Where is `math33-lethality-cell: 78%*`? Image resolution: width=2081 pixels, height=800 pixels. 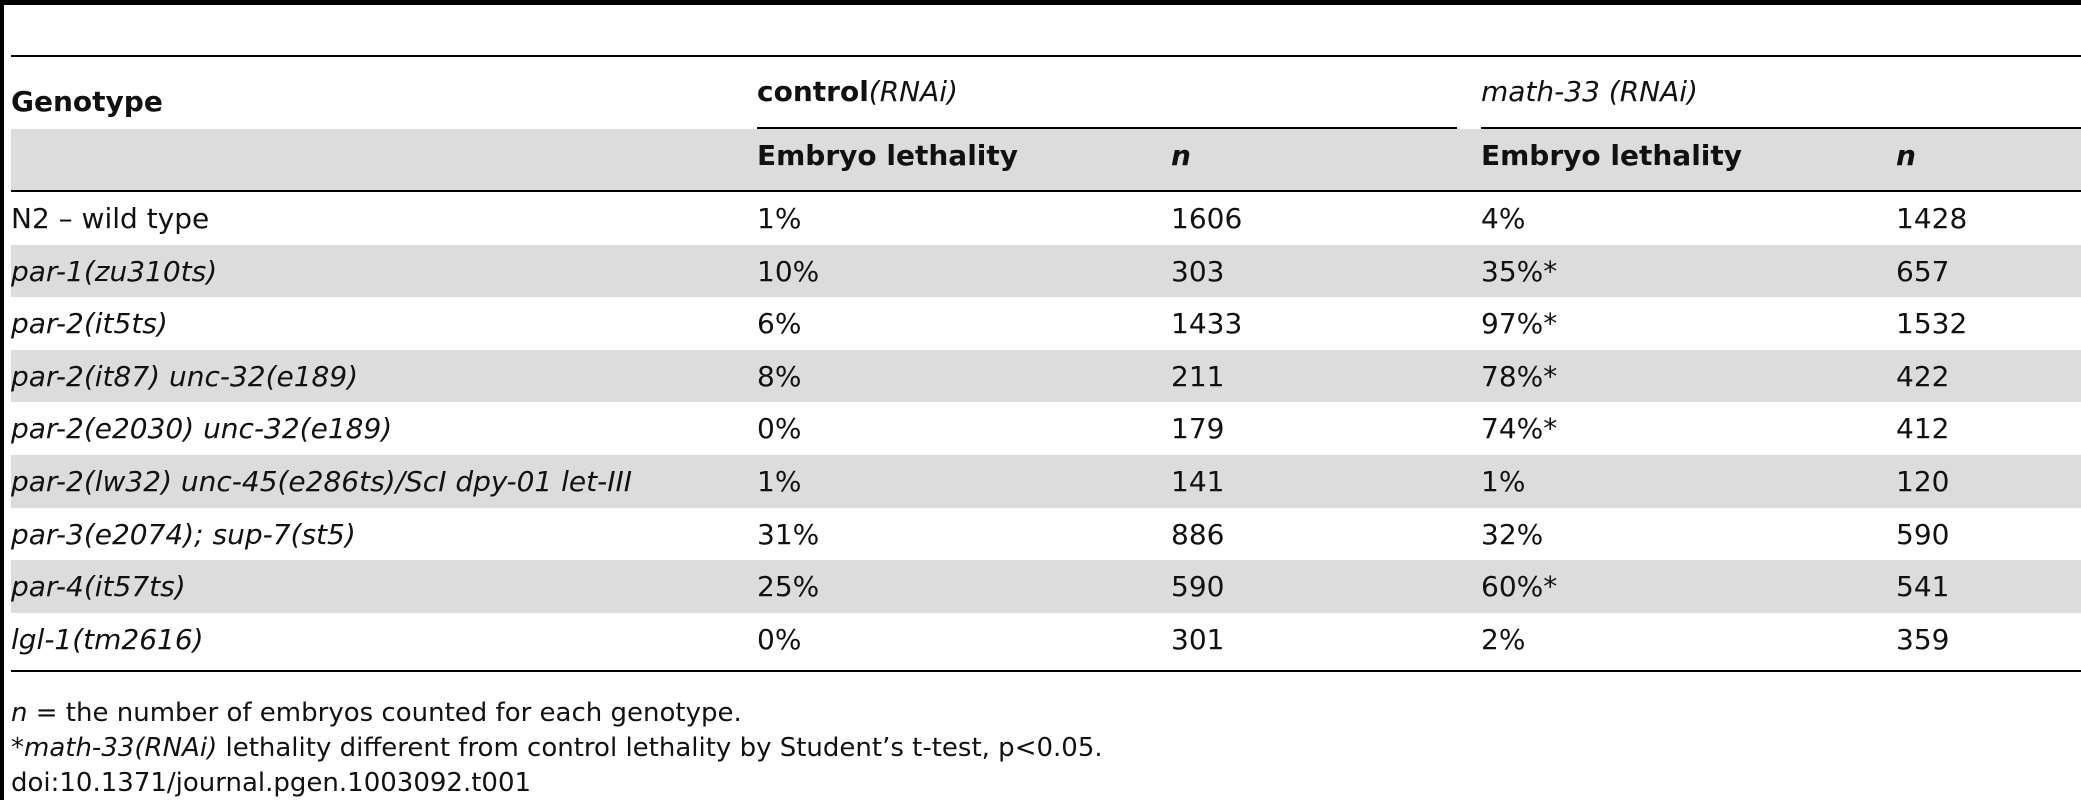
math33-lethality-cell: 78%* is located at coordinates (1519, 376).